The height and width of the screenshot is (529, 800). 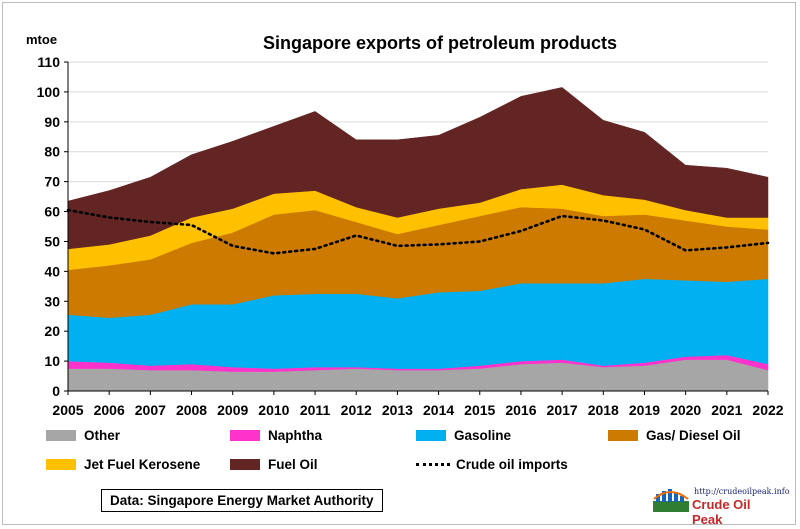 I want to click on y-tick-label-90: 90, so click(x=52, y=122).